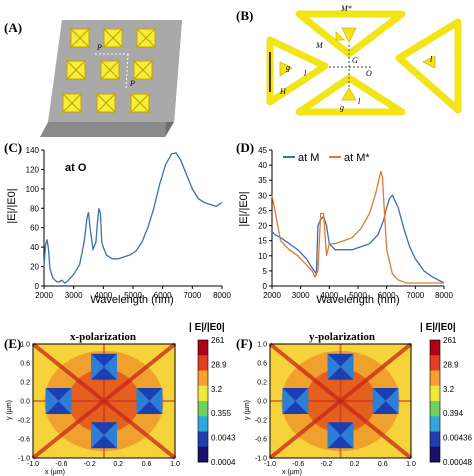 This screenshot has height=476, width=474. What do you see at coordinates (265, 271) in the screenshot?
I see `y-tick-label: 5` at bounding box center [265, 271].